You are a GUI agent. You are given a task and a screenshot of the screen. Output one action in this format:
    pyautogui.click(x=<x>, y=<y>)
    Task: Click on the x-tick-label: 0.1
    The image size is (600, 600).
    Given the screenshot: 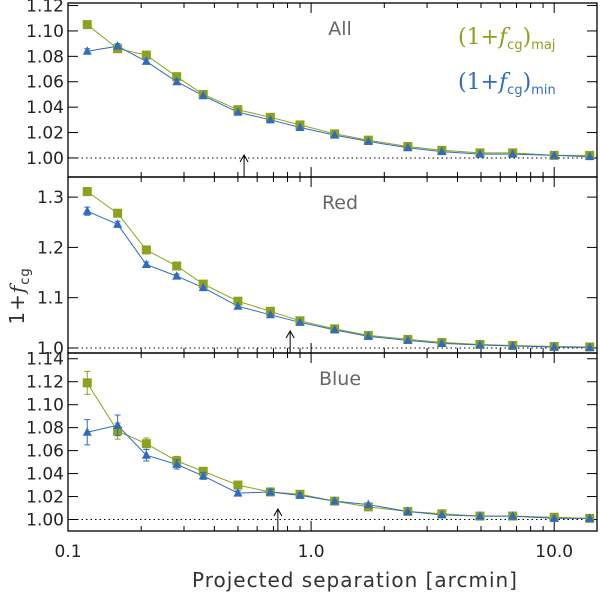 What is the action you would take?
    pyautogui.click(x=67, y=552)
    